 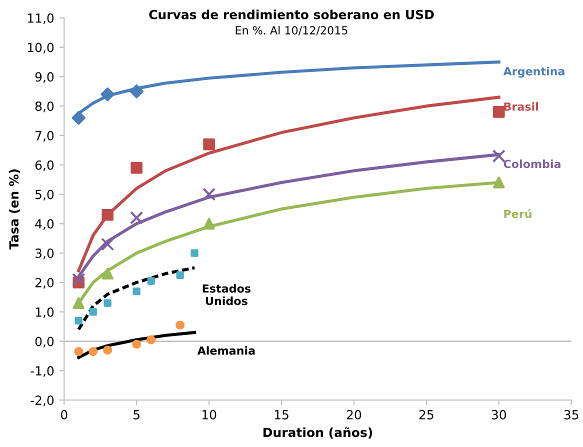 What do you see at coordinates (292, 31) in the screenshot?
I see `text: En %. Al 10/12/2015` at bounding box center [292, 31].